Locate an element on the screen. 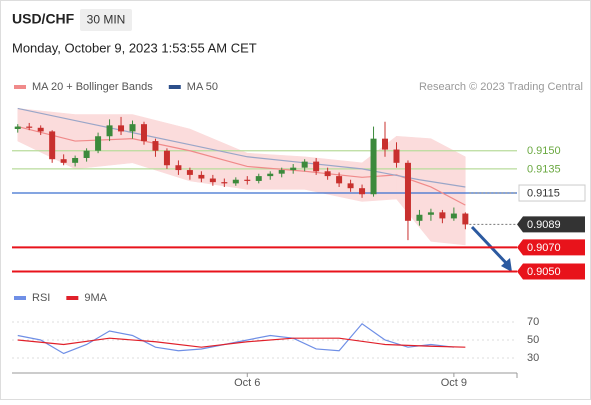 This screenshot has height=405, width=591. level-label: 0.9089 is located at coordinates (544, 225).